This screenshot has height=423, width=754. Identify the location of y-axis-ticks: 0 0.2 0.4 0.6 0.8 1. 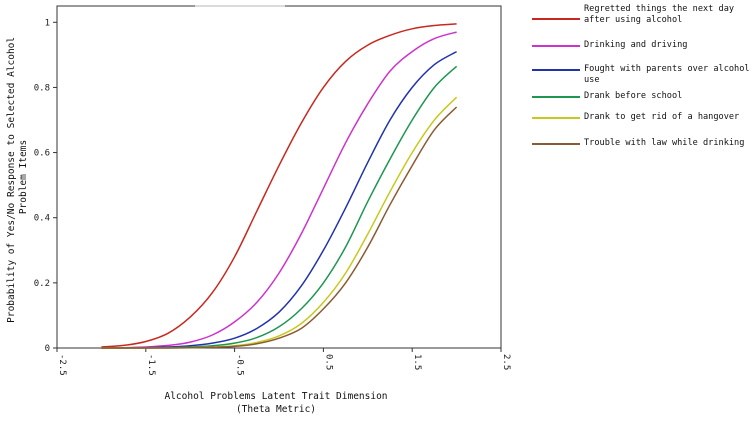
(45, 186).